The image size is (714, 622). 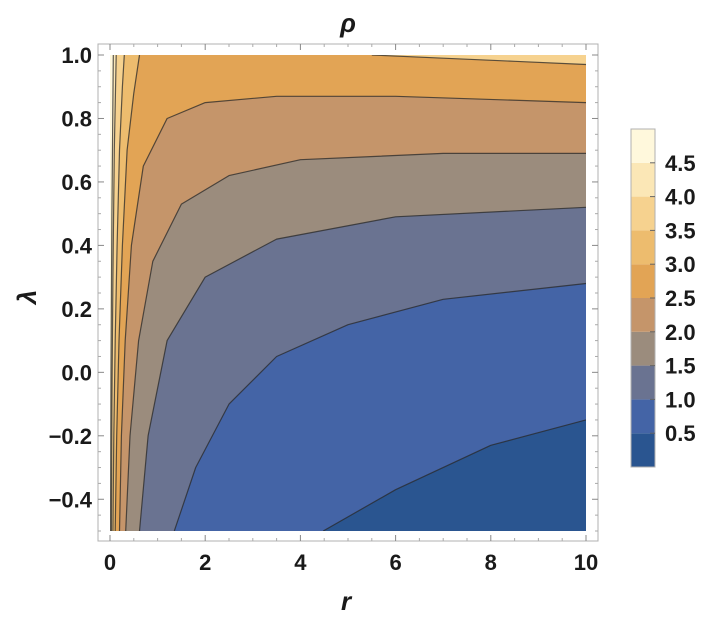 I want to click on x-tick-label: 0, so click(x=110, y=562).